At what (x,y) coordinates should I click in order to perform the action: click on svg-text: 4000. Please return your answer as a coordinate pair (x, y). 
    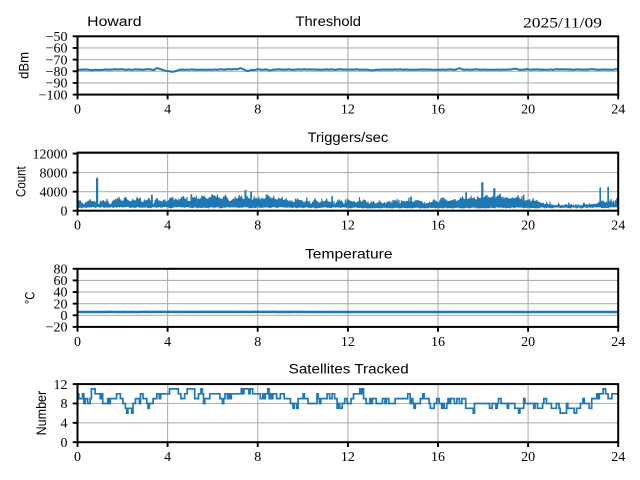
    Looking at the image, I should click on (54, 192).